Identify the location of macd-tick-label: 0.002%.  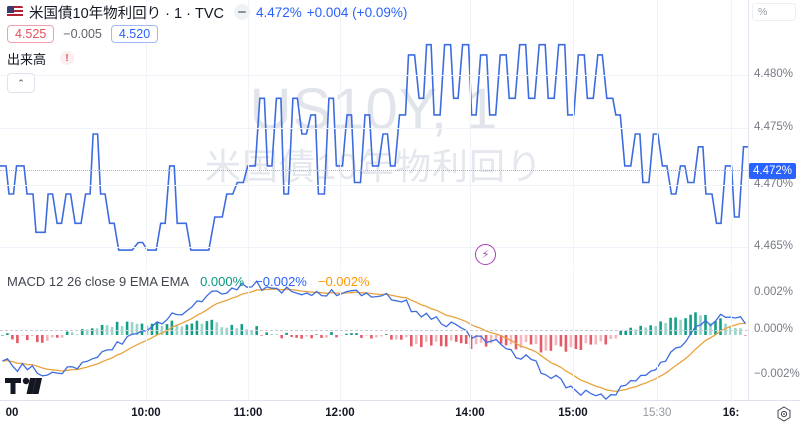
(774, 292).